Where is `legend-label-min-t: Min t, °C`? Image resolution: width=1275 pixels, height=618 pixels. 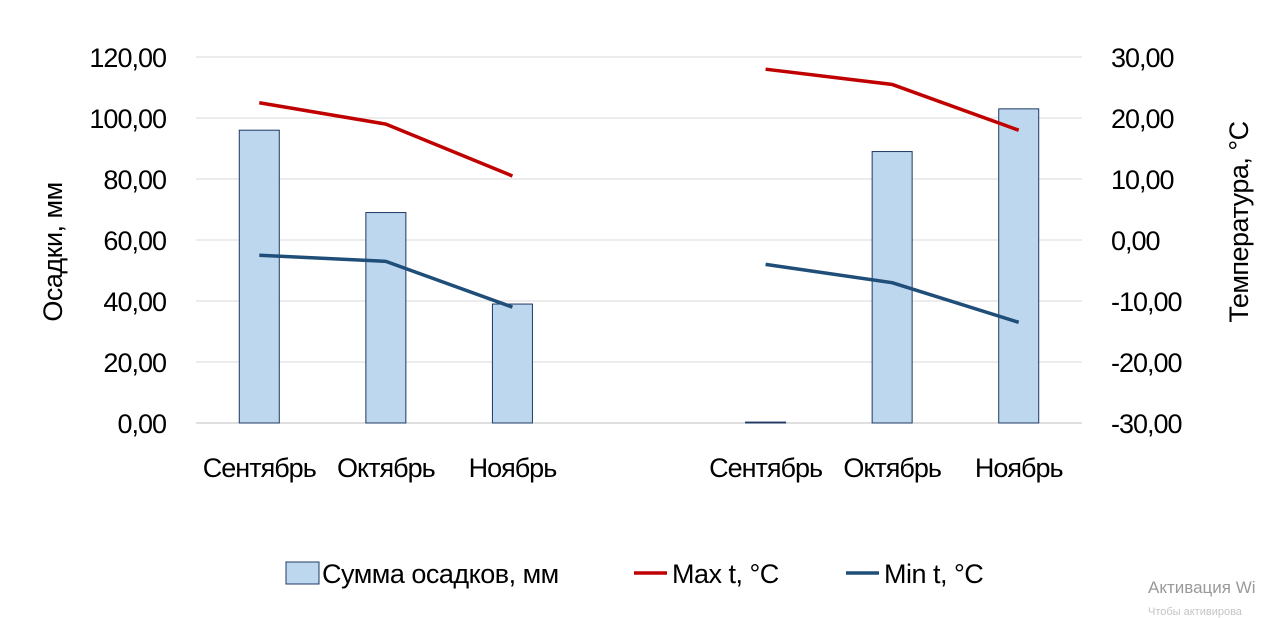 legend-label-min-t: Min t, °C is located at coordinates (933, 574).